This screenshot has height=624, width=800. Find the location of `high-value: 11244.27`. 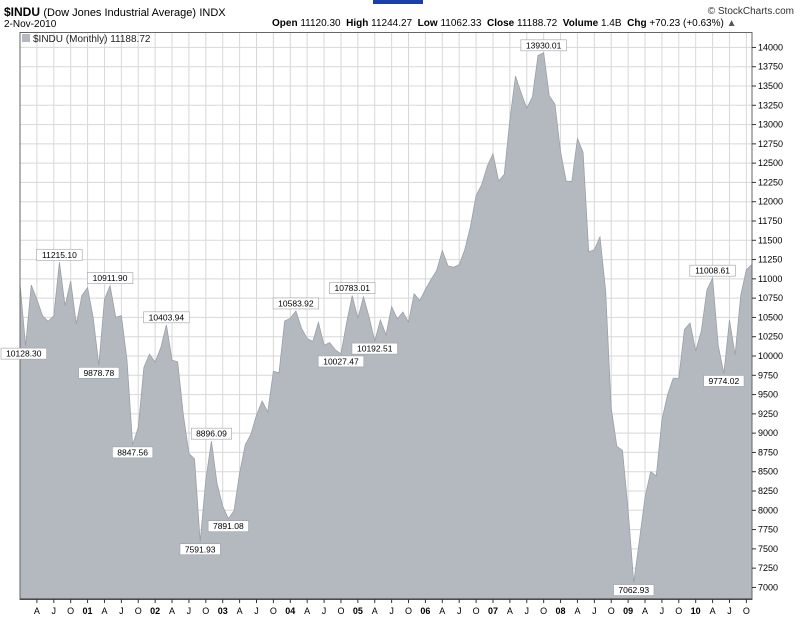

high-value: 11244.27 is located at coordinates (392, 23).